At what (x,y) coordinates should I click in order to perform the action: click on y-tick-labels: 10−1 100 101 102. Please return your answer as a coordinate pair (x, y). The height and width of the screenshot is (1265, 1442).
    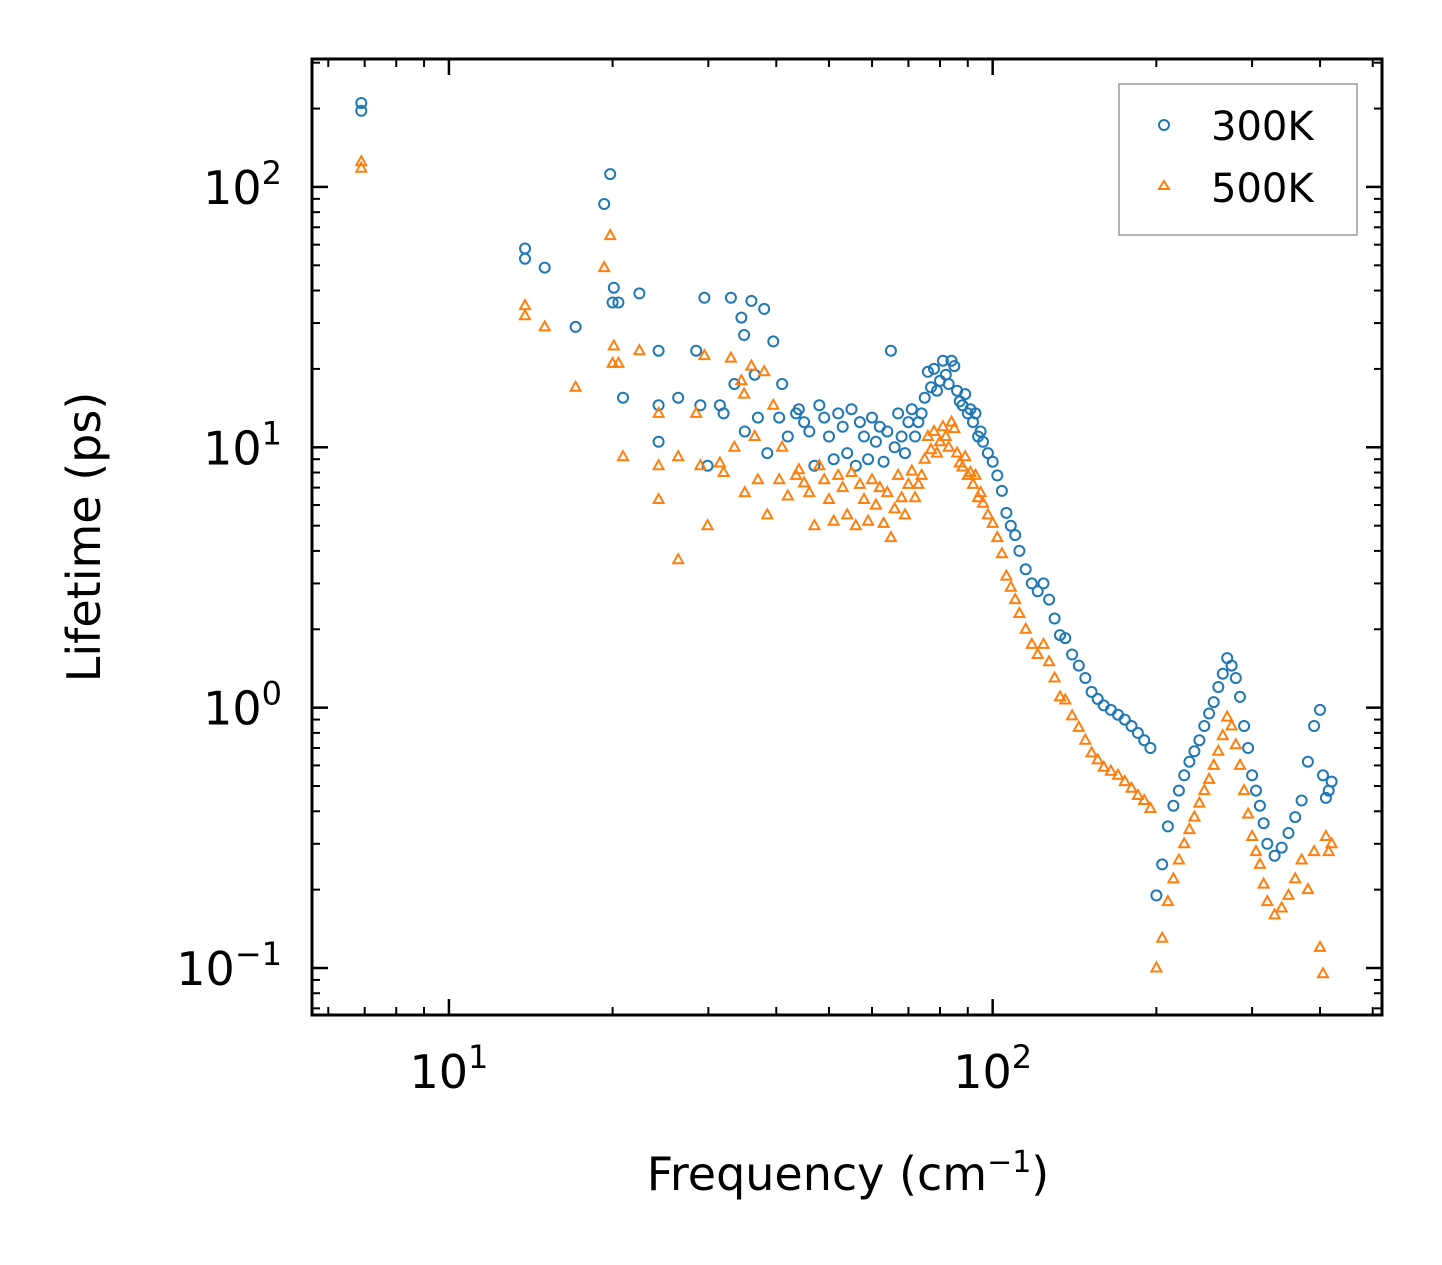
    Looking at the image, I should click on (229, 575).